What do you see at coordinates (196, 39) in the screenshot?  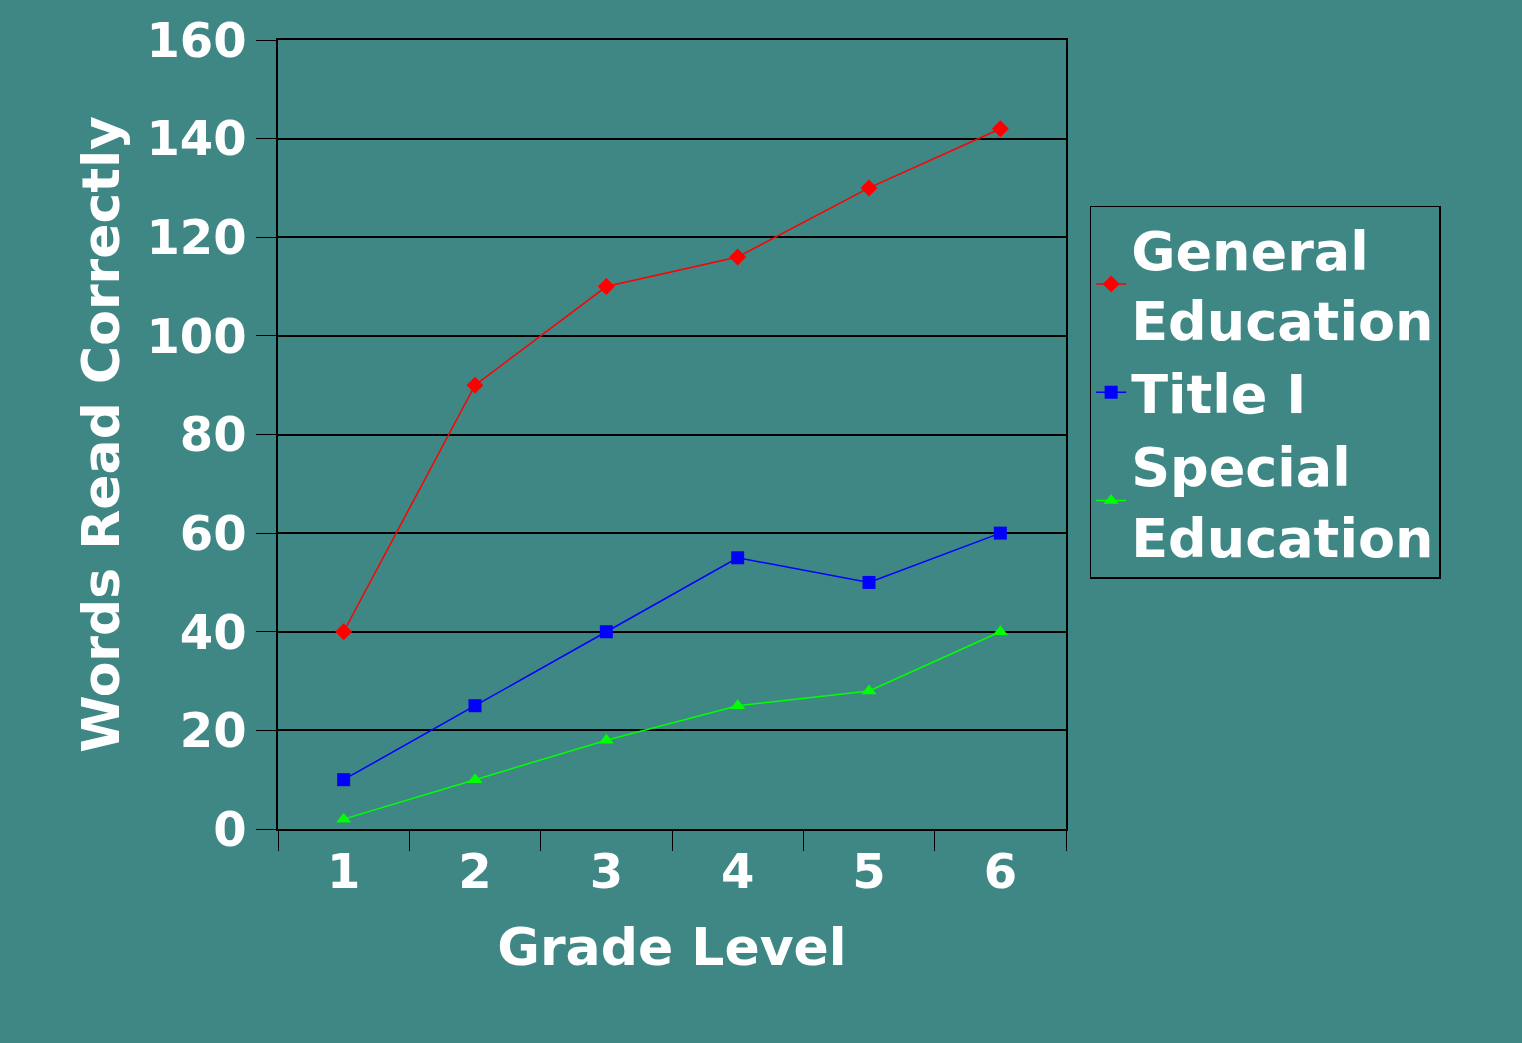 I see `y-tick-label: 160` at bounding box center [196, 39].